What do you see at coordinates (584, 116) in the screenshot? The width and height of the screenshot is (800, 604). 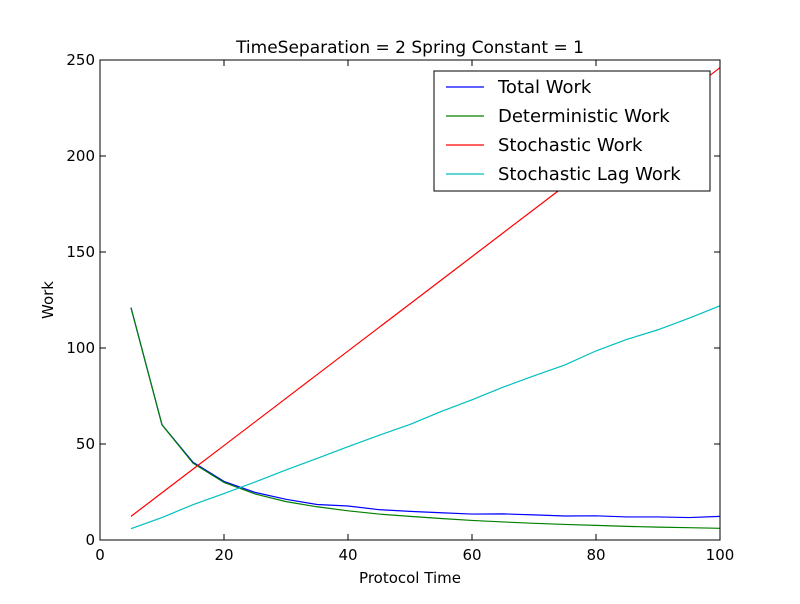 I see `legend-label-1: Deterministic Work` at bounding box center [584, 116].